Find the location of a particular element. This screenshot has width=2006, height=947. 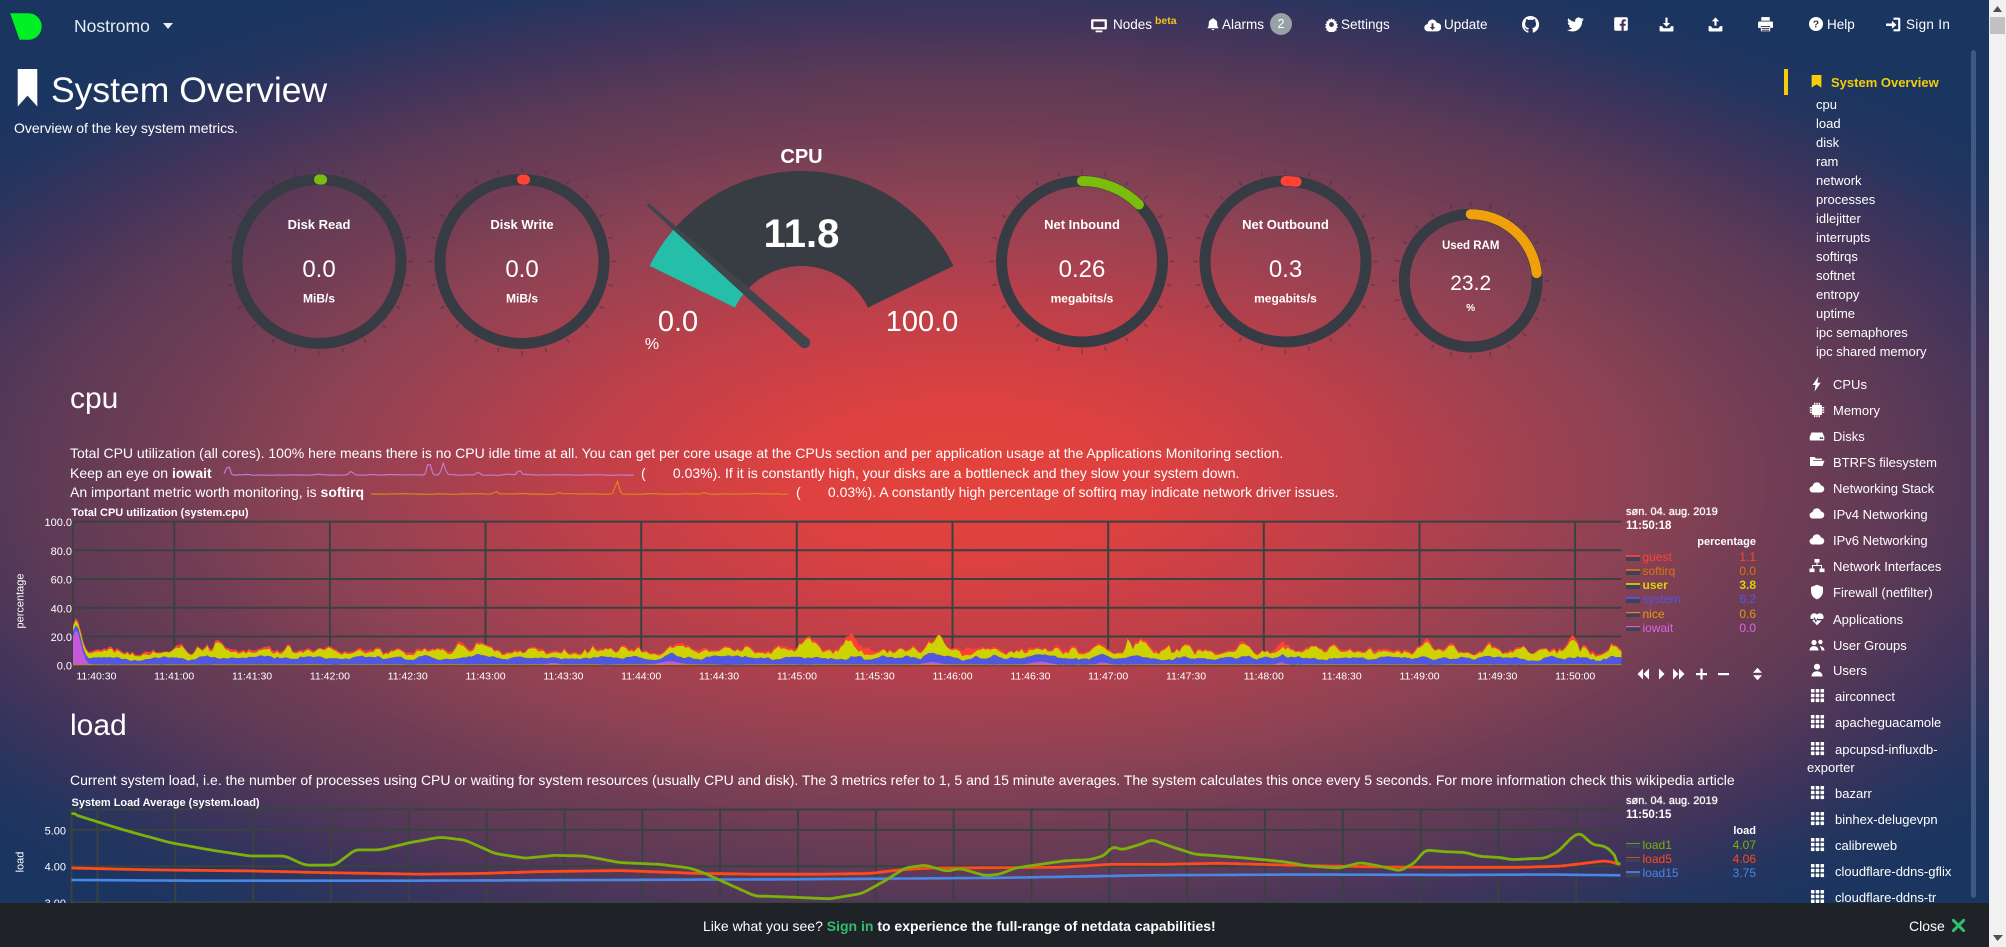

svg-text: 11.8 is located at coordinates (802, 234).